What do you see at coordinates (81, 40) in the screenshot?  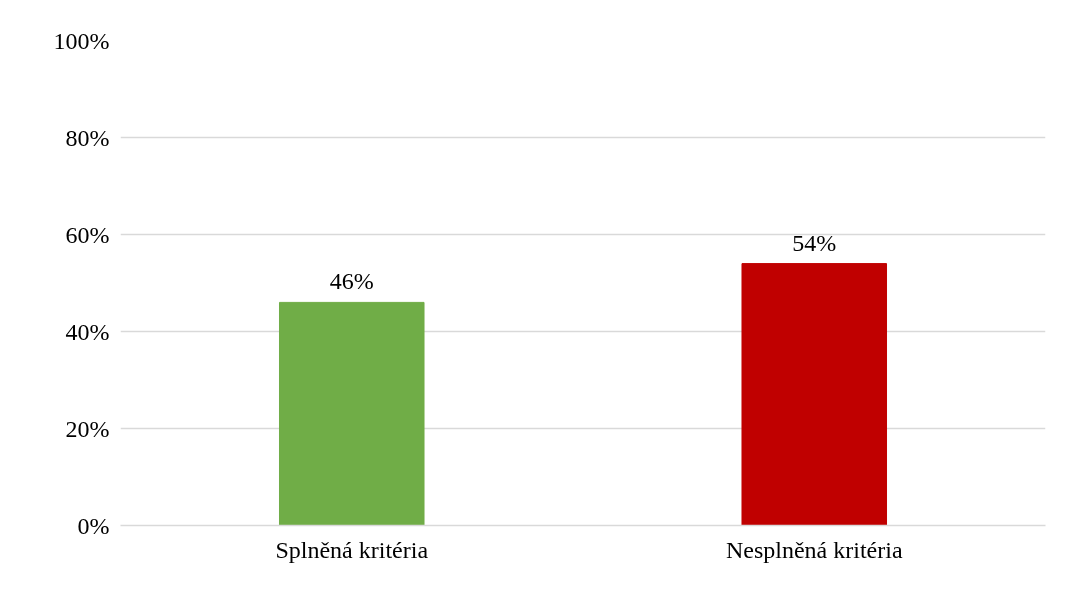 I see `y-tick-label: 100%` at bounding box center [81, 40].